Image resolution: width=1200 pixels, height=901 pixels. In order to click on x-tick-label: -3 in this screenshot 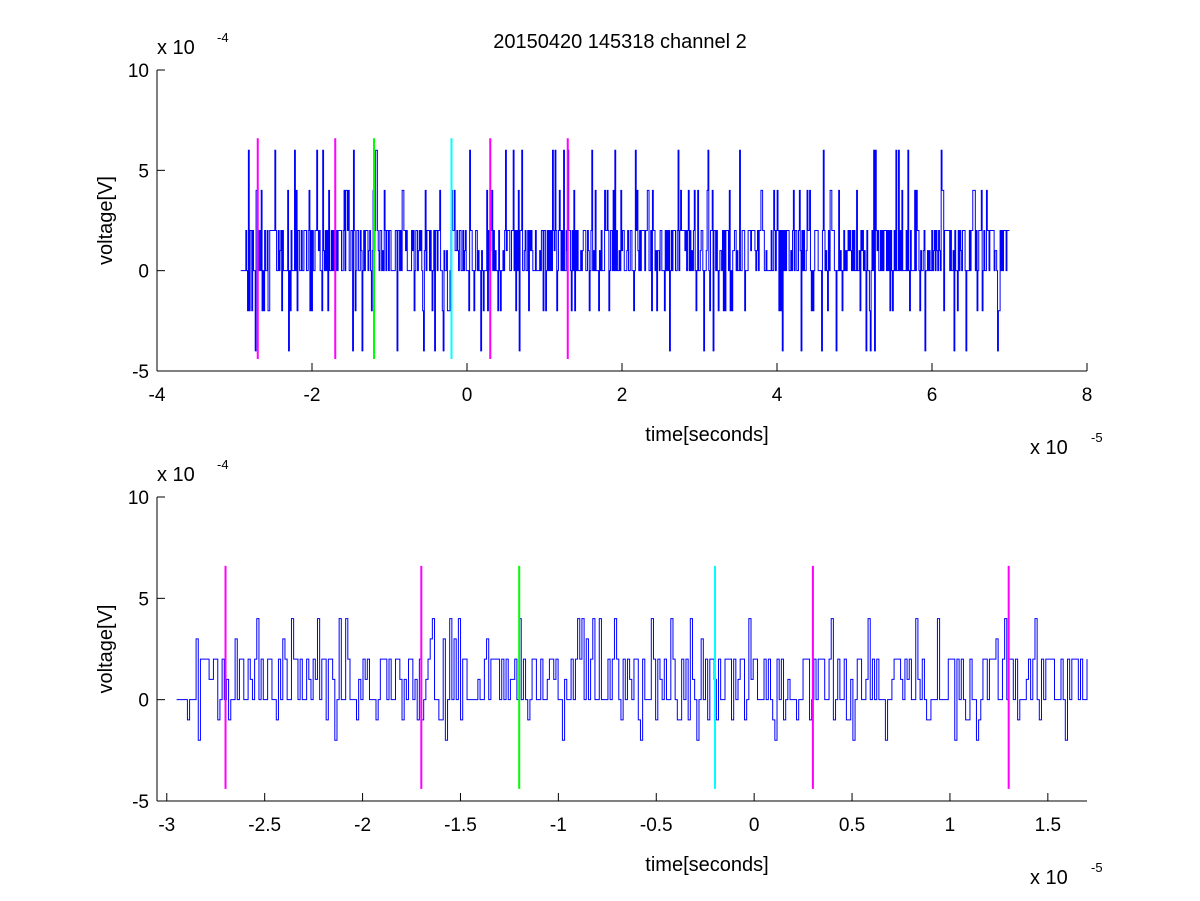, I will do `click(166, 825)`.